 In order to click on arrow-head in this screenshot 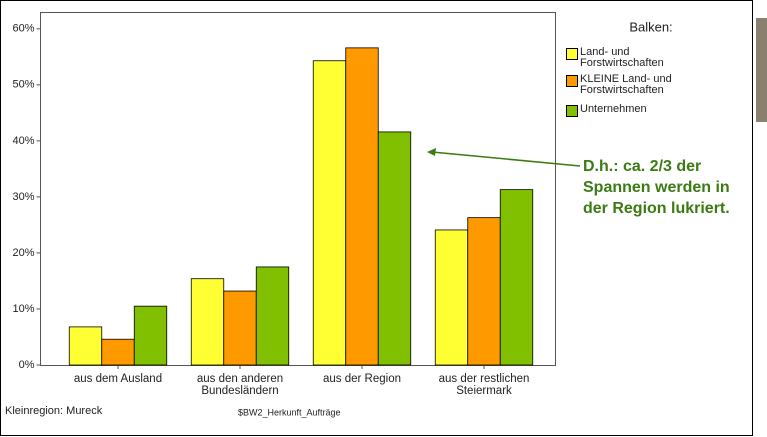, I will do `click(431, 152)`.